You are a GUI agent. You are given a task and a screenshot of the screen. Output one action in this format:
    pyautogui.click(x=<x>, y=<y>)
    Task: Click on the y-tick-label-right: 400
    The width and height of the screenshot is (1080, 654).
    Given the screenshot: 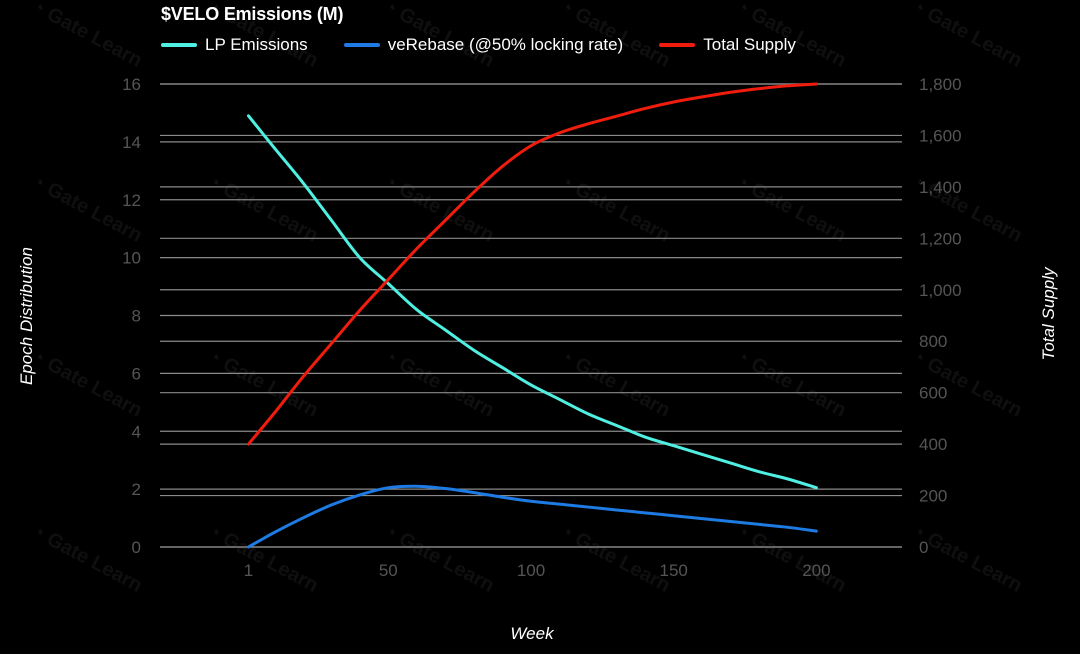 What is the action you would take?
    pyautogui.click(x=933, y=444)
    